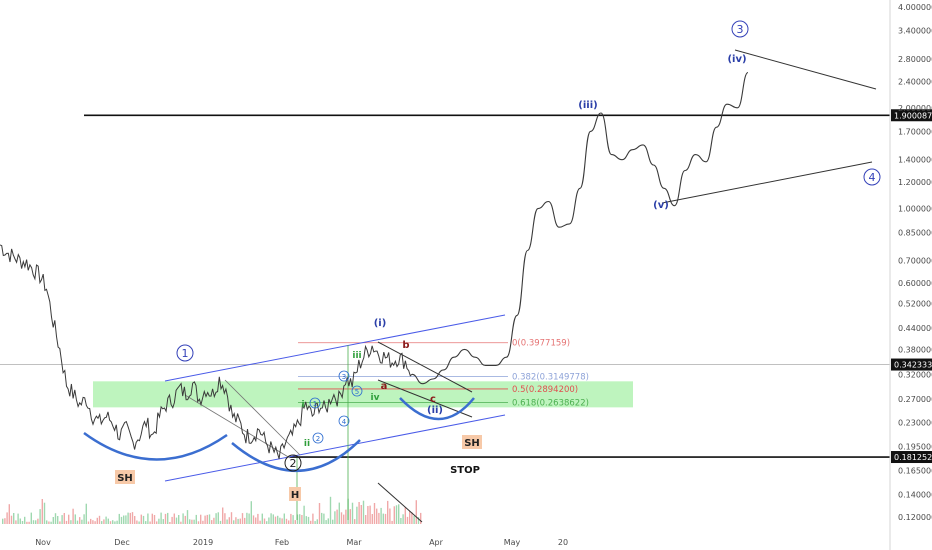 The height and width of the screenshot is (550, 932). I want to click on sh-badge-right-bg, so click(472, 442).